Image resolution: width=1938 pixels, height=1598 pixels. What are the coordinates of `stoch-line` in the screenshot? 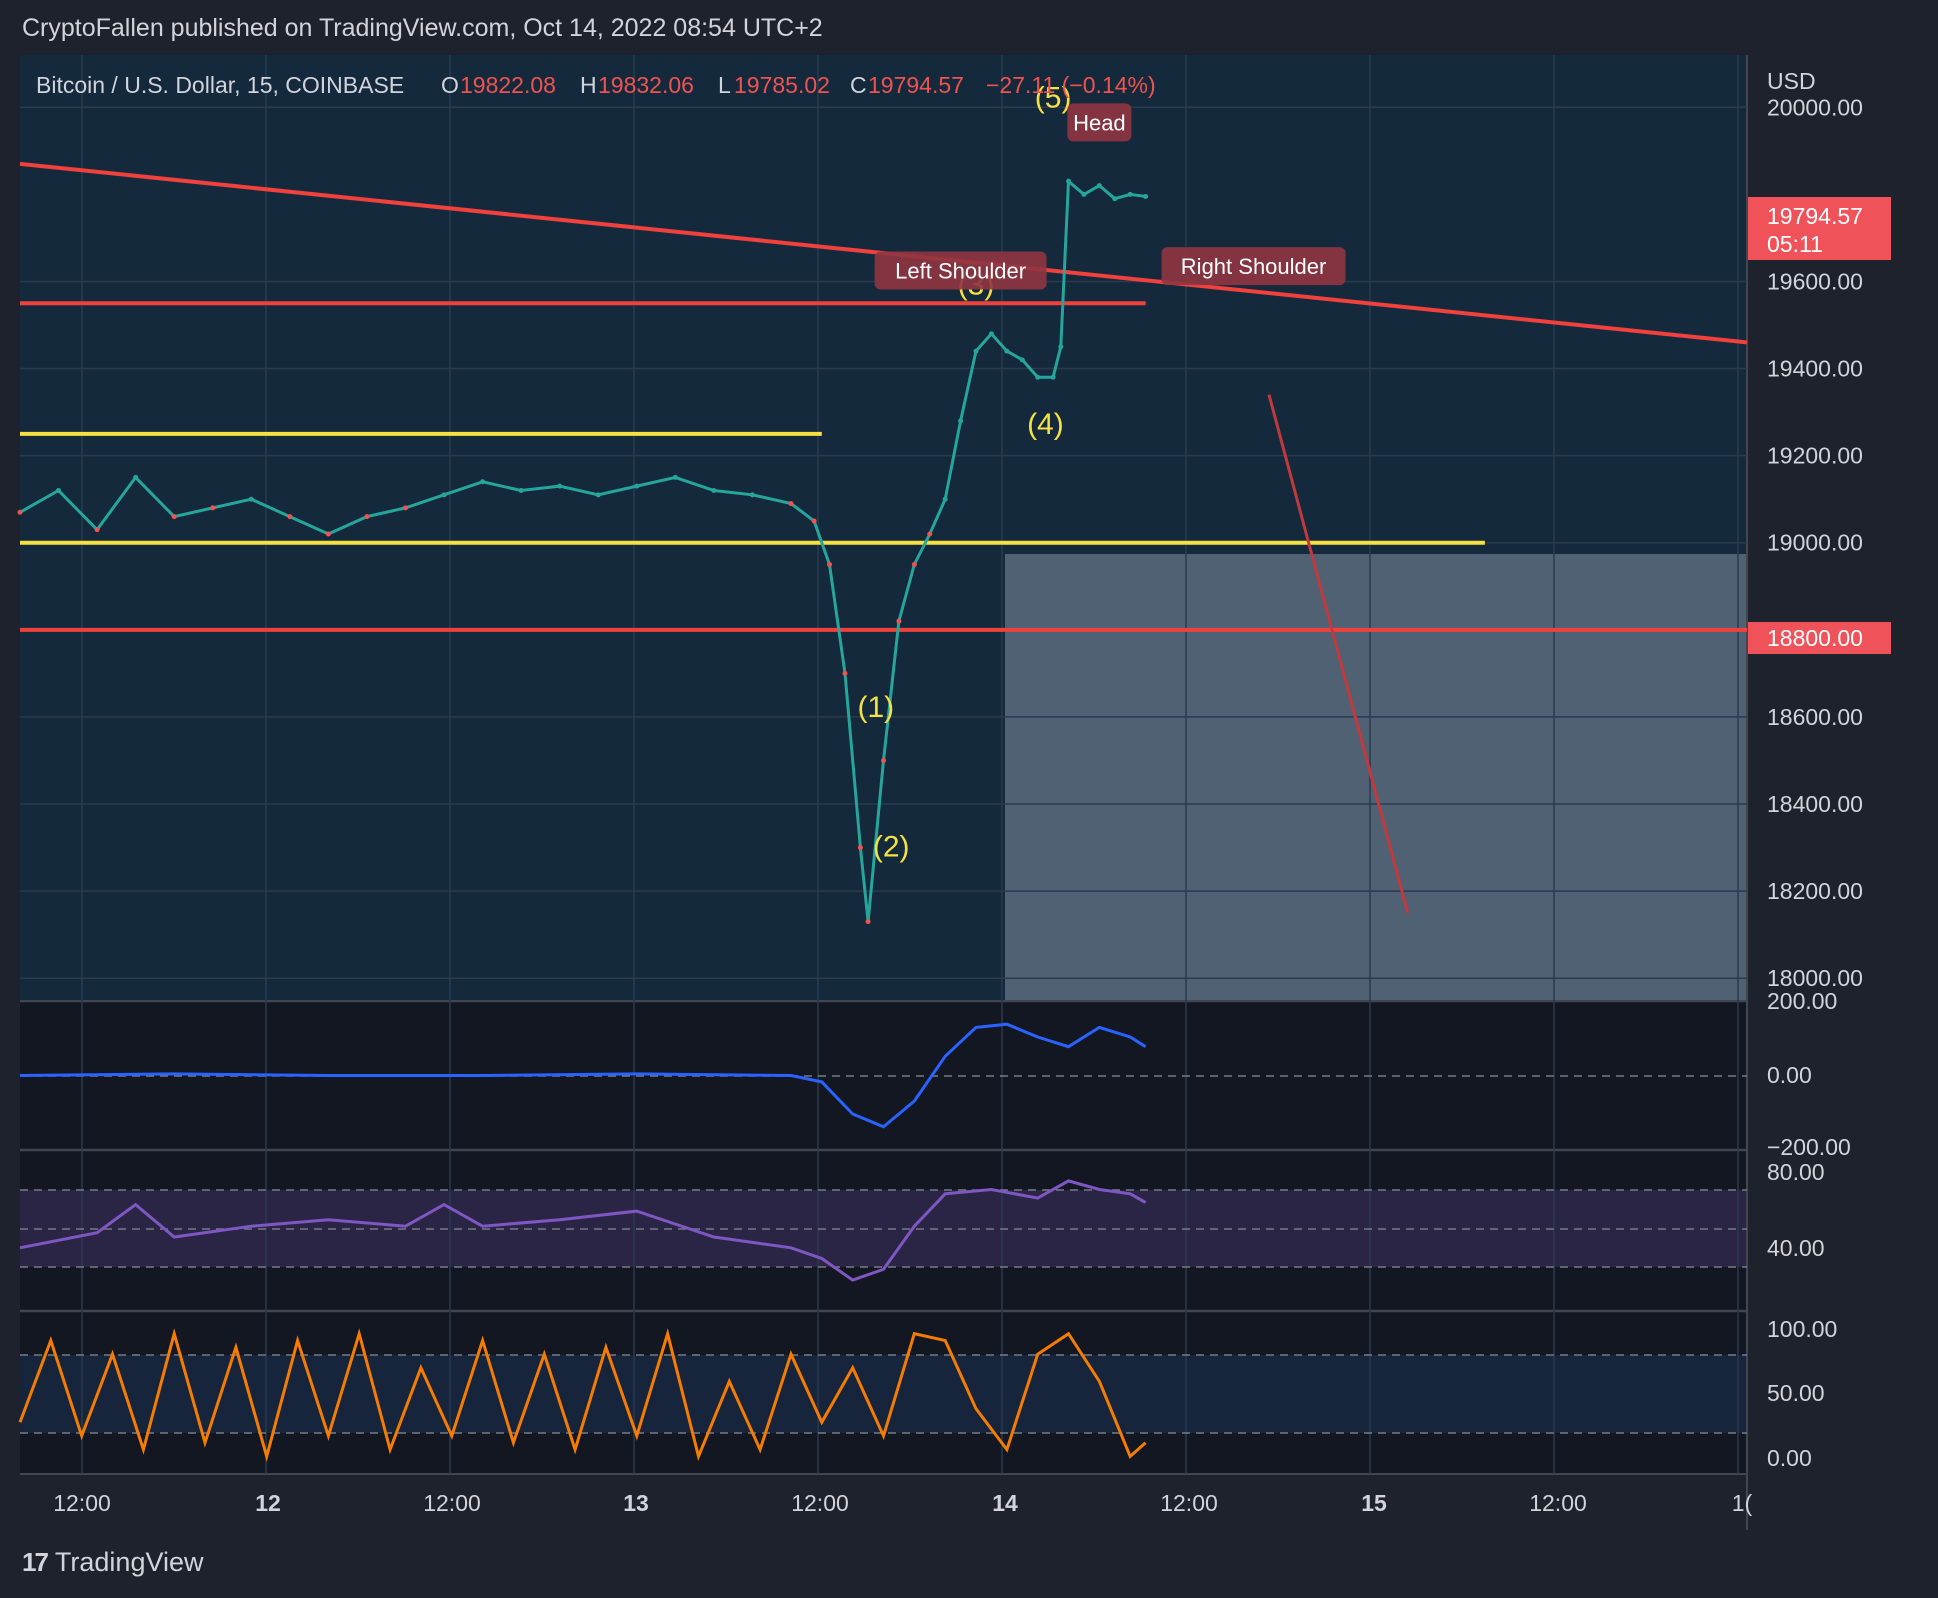 It's located at (582, 1395).